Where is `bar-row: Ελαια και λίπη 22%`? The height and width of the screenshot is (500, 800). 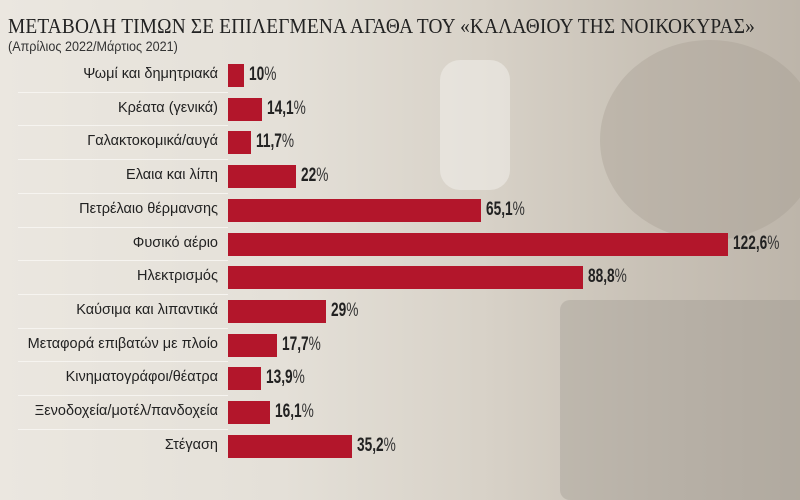
bar-row: Ελαια και λίπη 22% is located at coordinates (400, 176).